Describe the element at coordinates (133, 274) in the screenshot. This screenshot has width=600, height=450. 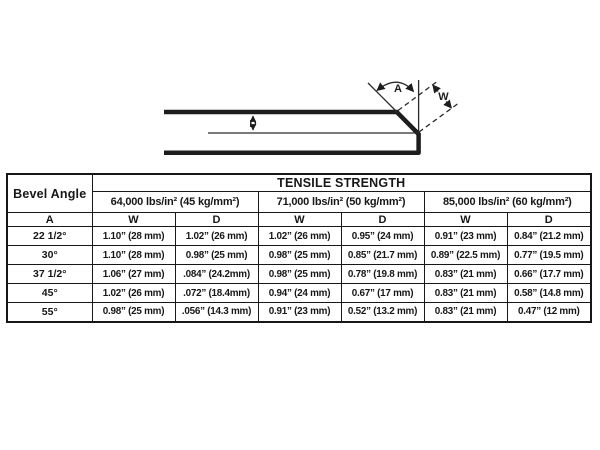
I see `table-cell: 1.06” (27 mm)` at that location.